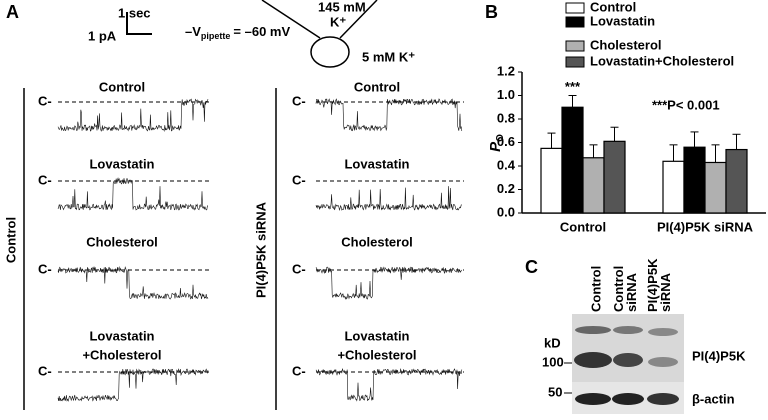 Image resolution: width=768 pixels, height=420 pixels. Describe the element at coordinates (491, 12) in the screenshot. I see `panel-label: B` at that location.